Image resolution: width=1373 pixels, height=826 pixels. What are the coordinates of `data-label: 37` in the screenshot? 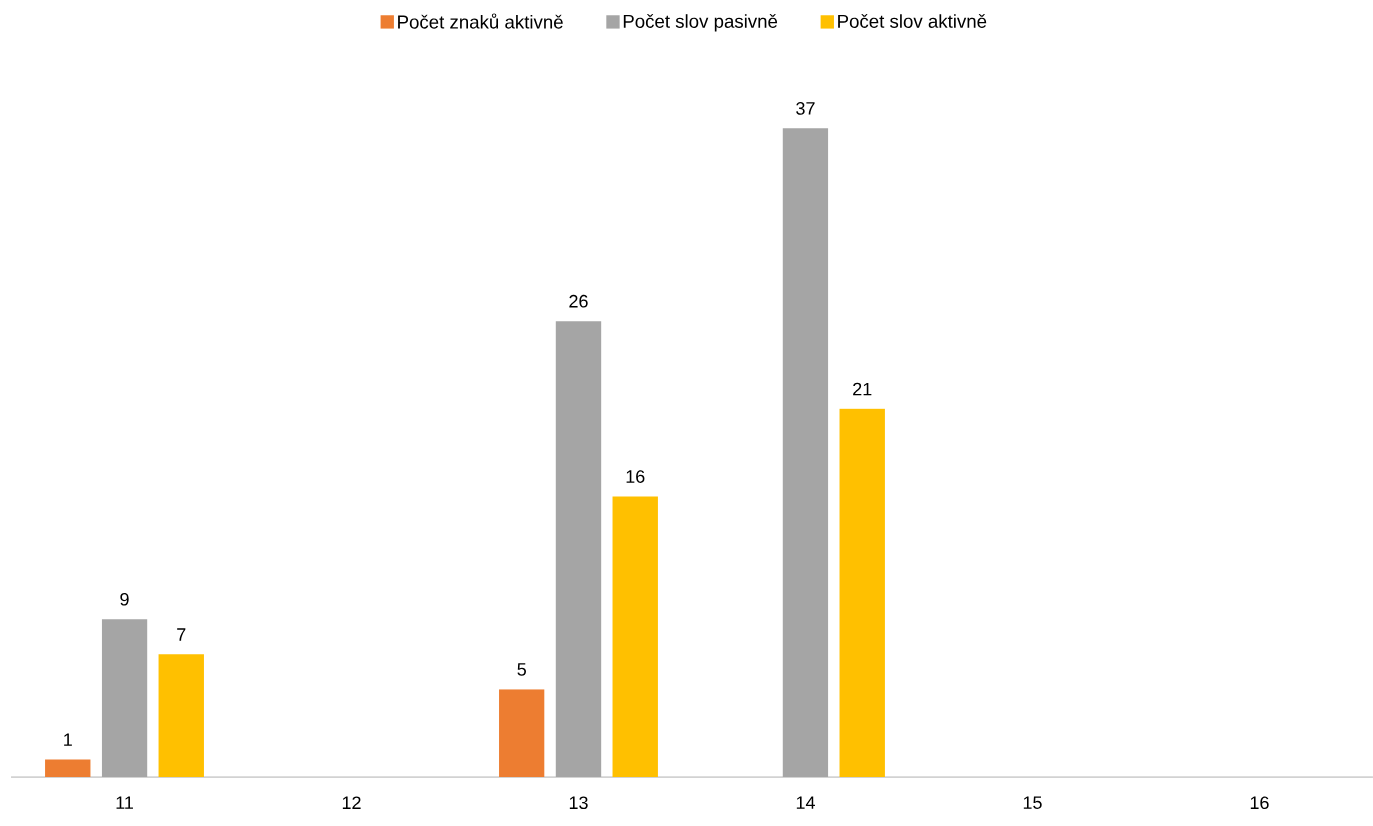 It's located at (805, 108).